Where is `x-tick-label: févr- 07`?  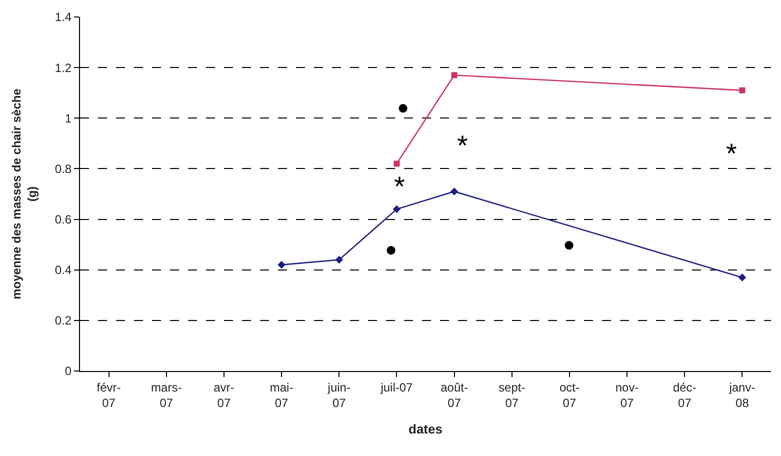 x-tick-label: févr- 07 is located at coordinates (108, 395).